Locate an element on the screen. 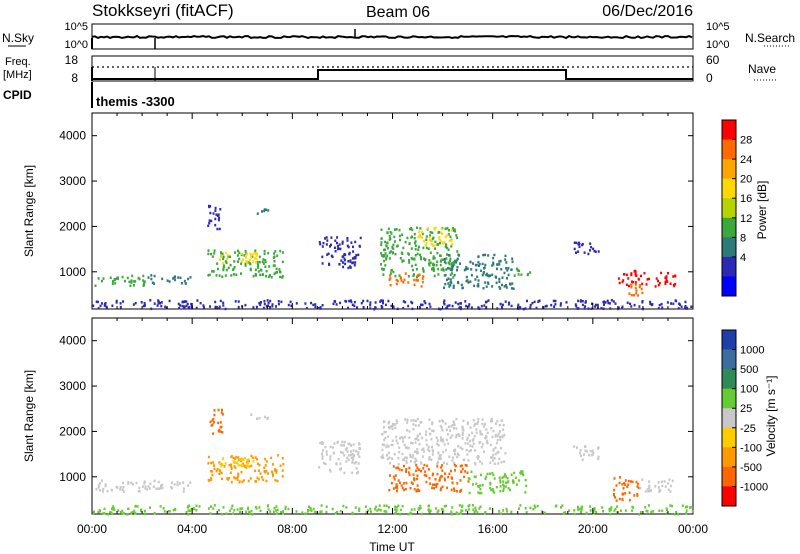  freq-series-line is located at coordinates (392, 74).